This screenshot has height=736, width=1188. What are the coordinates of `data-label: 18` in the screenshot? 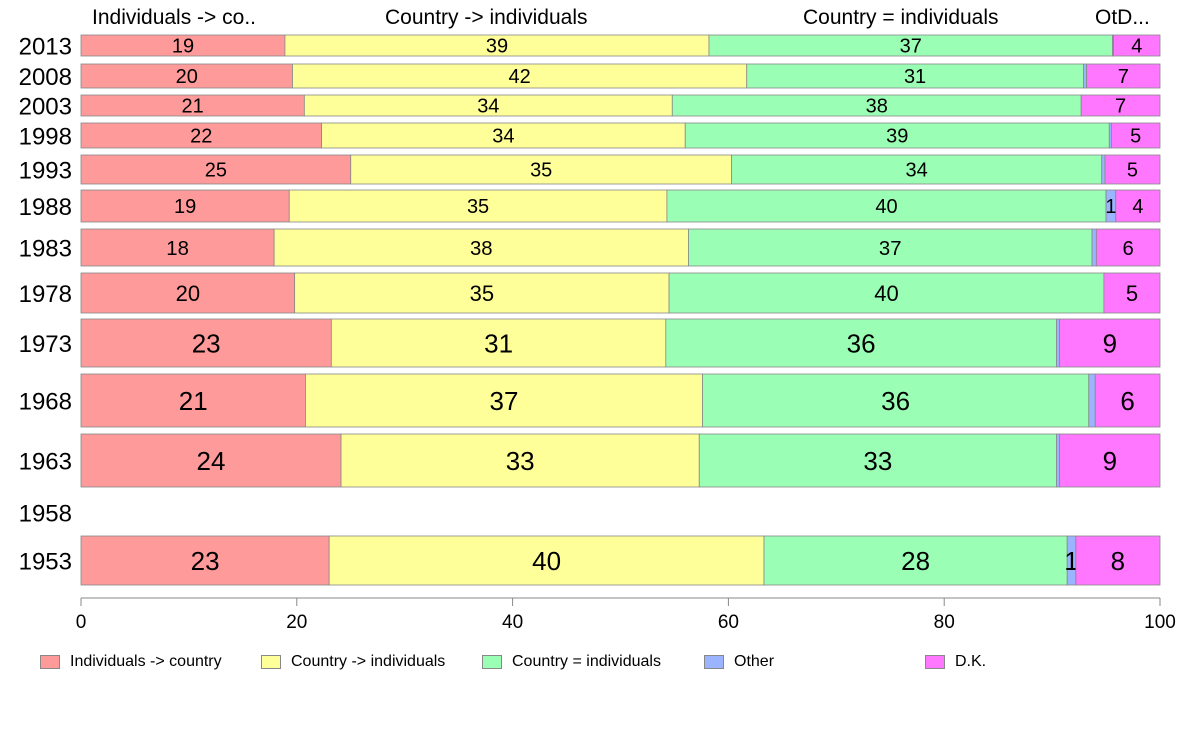 It's located at (177, 249).